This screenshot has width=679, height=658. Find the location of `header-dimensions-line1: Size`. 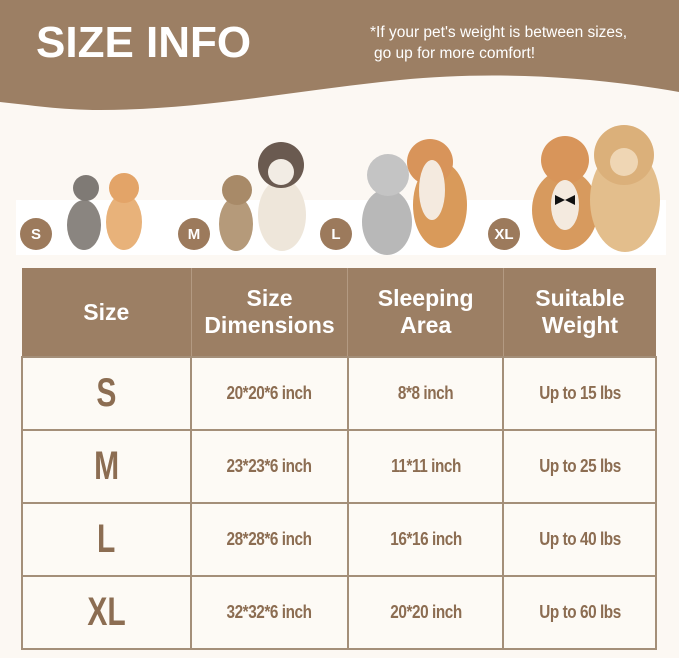

header-dimensions-line1: Size is located at coordinates (269, 298).